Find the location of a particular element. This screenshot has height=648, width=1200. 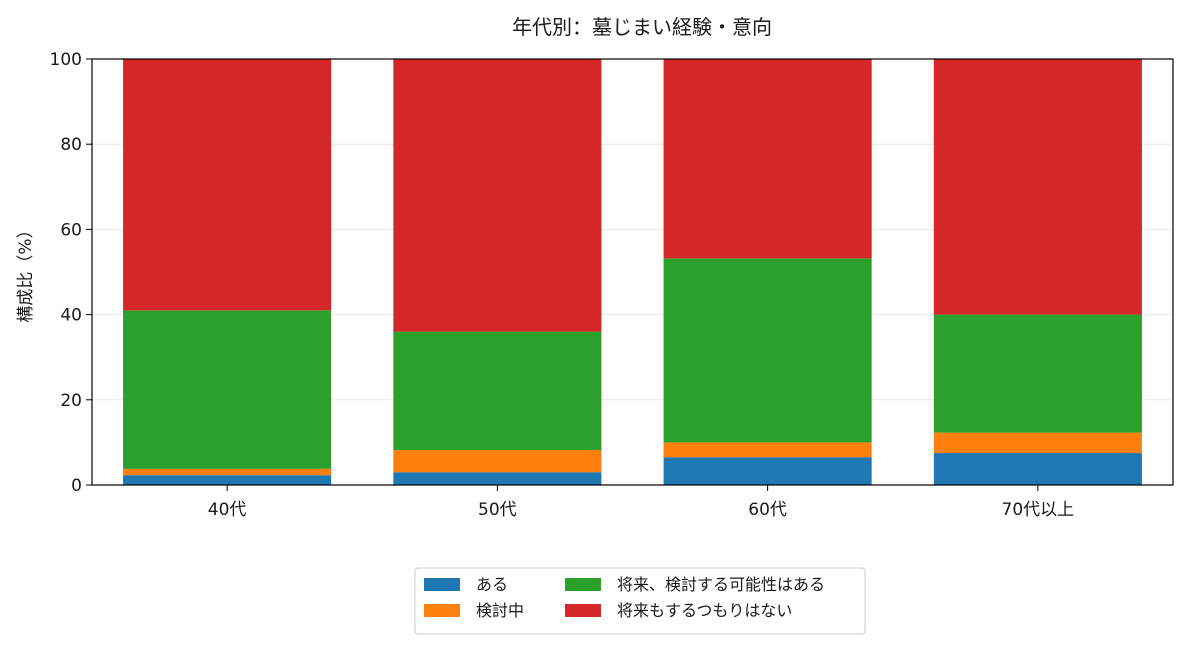

y-axis: 0 20 40 60 80 100 is located at coordinates (71, 273).